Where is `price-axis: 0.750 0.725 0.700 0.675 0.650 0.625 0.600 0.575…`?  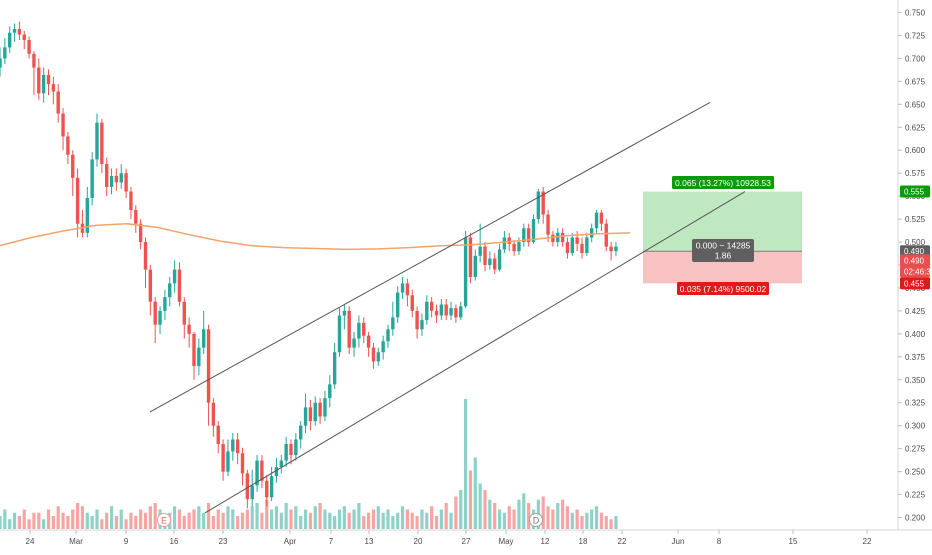
price-axis: 0.750 0.725 0.700 0.675 0.650 0.625 0.600 0.575… is located at coordinates (911, 265).